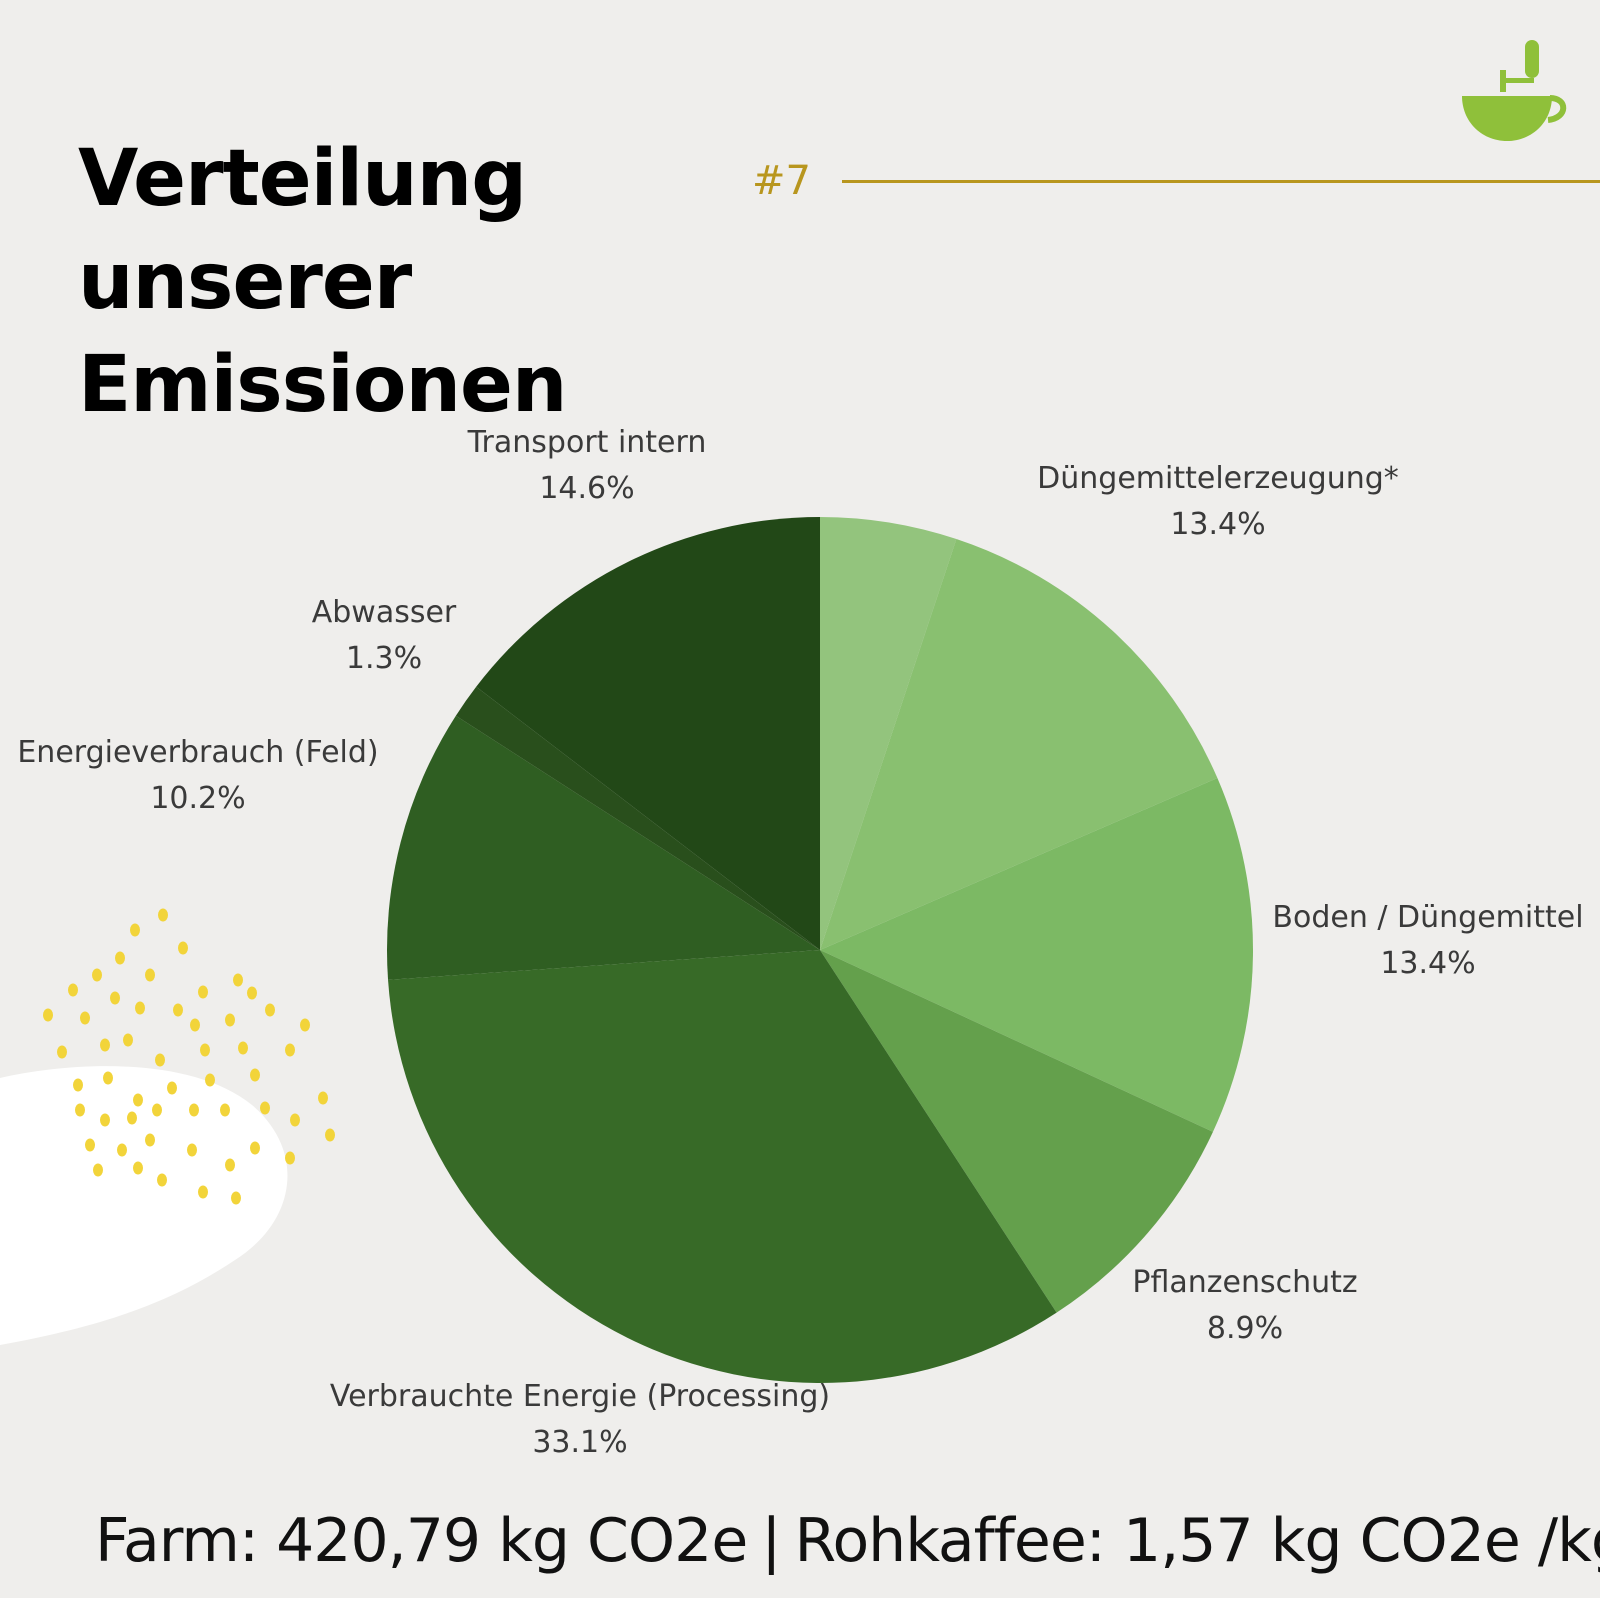  What do you see at coordinates (421, 1541) in the screenshot?
I see `footer-farm: Farm: 420,79 kg CO2e` at bounding box center [421, 1541].